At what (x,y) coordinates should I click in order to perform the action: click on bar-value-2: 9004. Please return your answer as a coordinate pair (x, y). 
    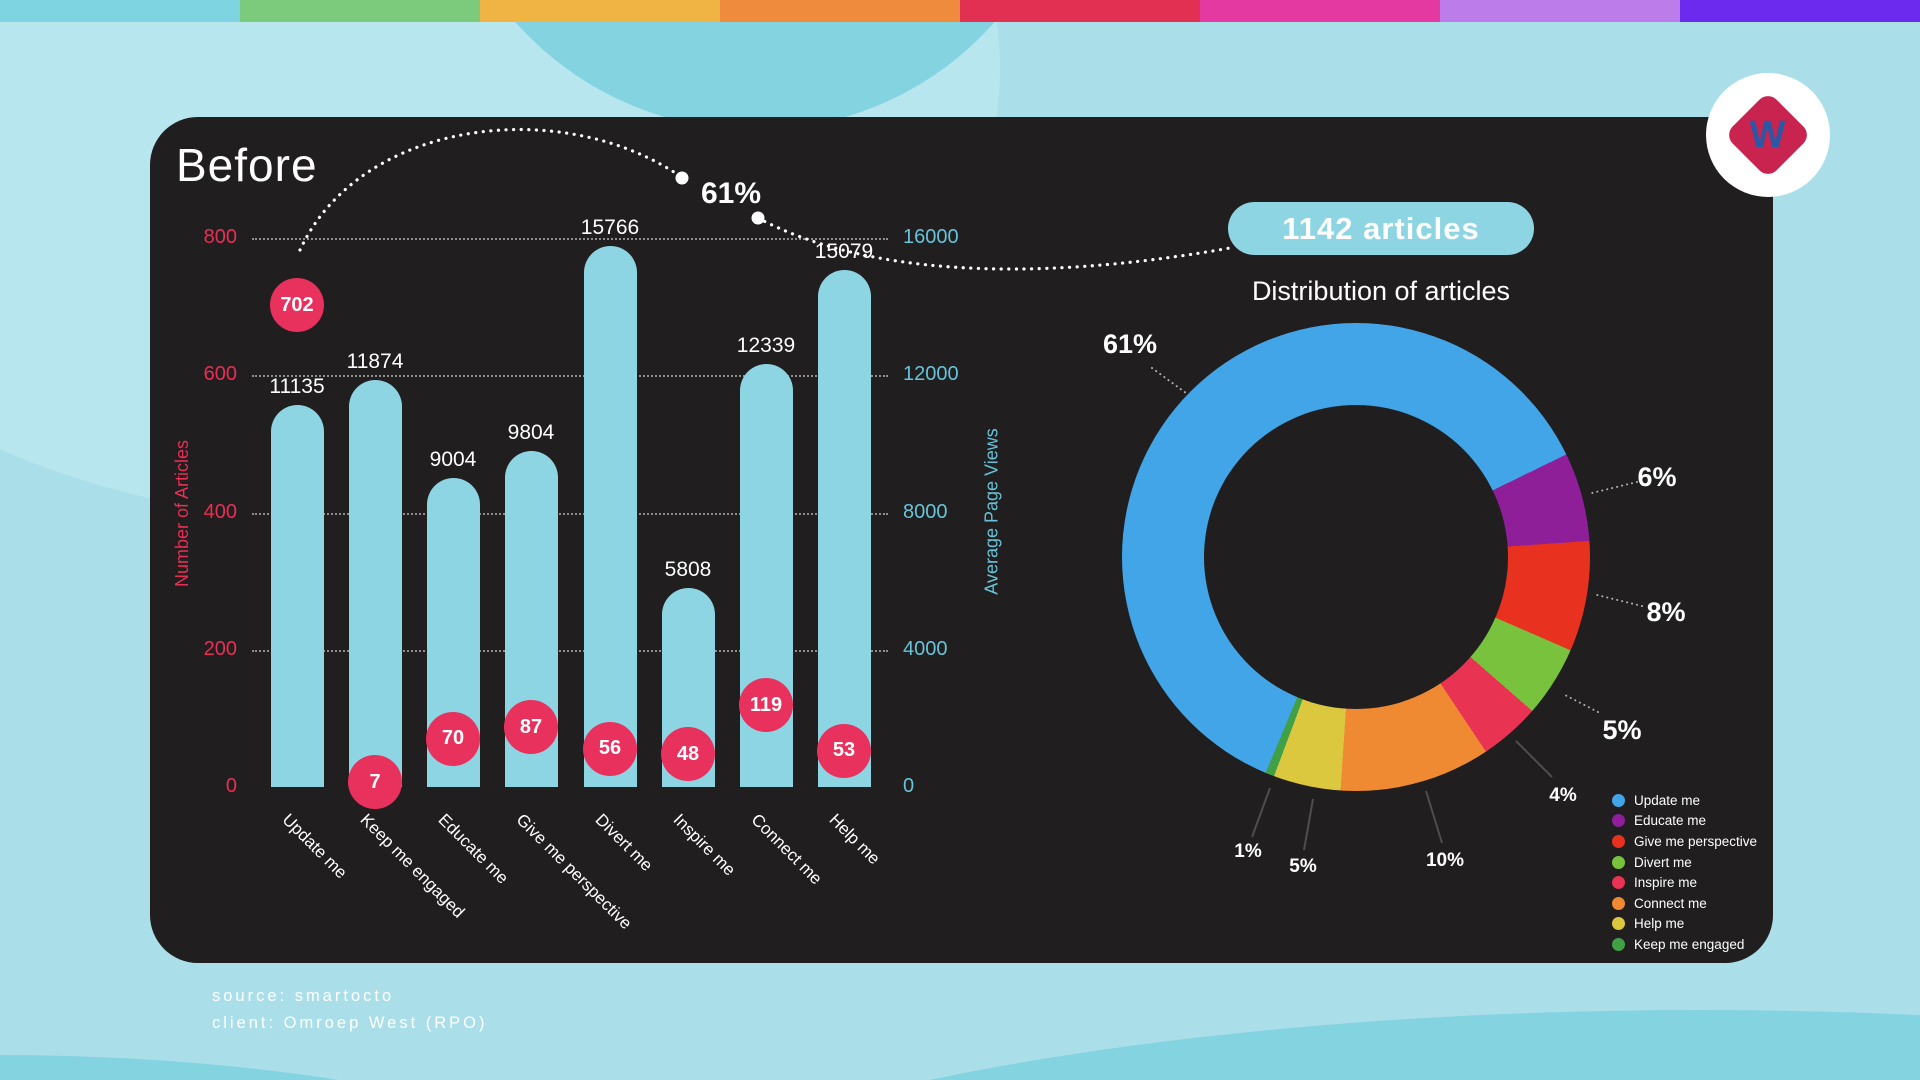
    Looking at the image, I should click on (453, 460).